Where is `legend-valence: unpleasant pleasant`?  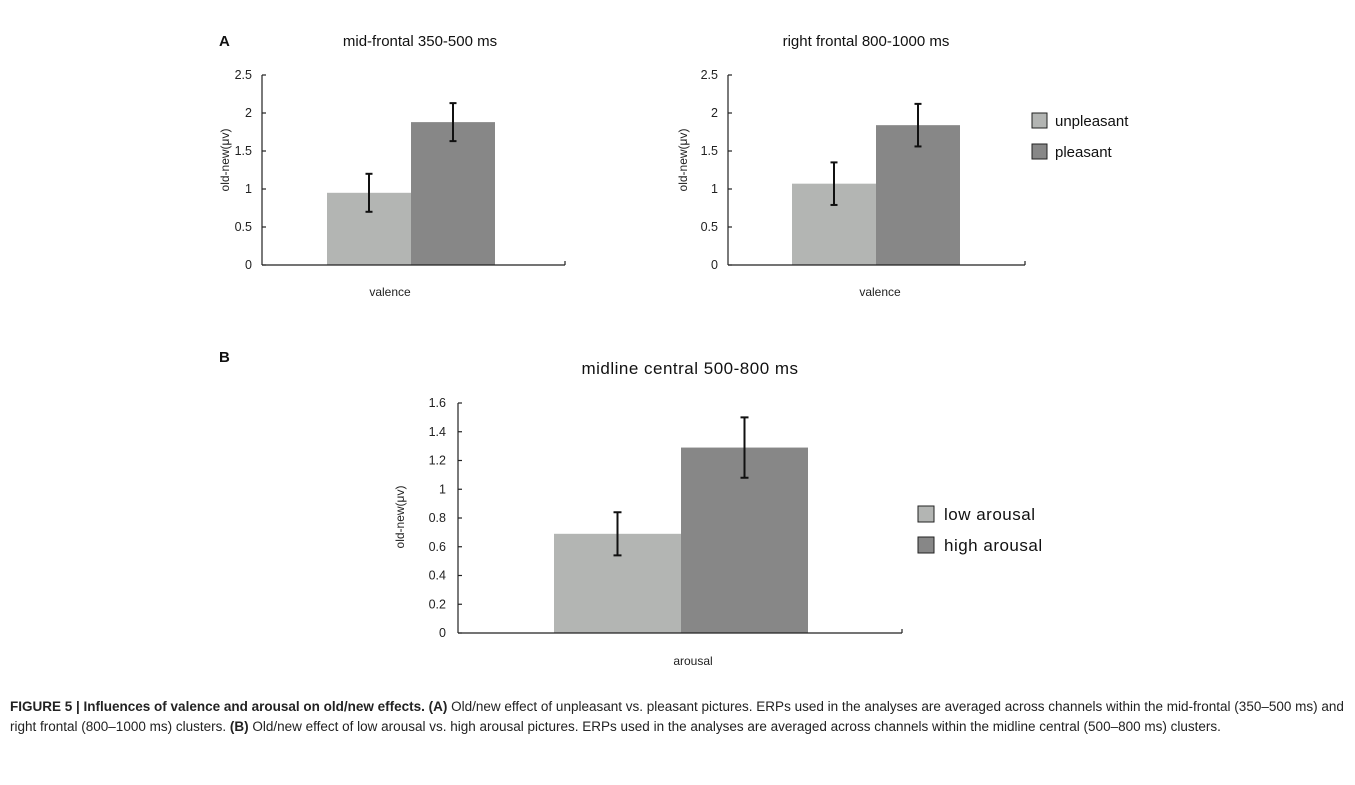
legend-valence: unpleasant pleasant is located at coordinates (1080, 136).